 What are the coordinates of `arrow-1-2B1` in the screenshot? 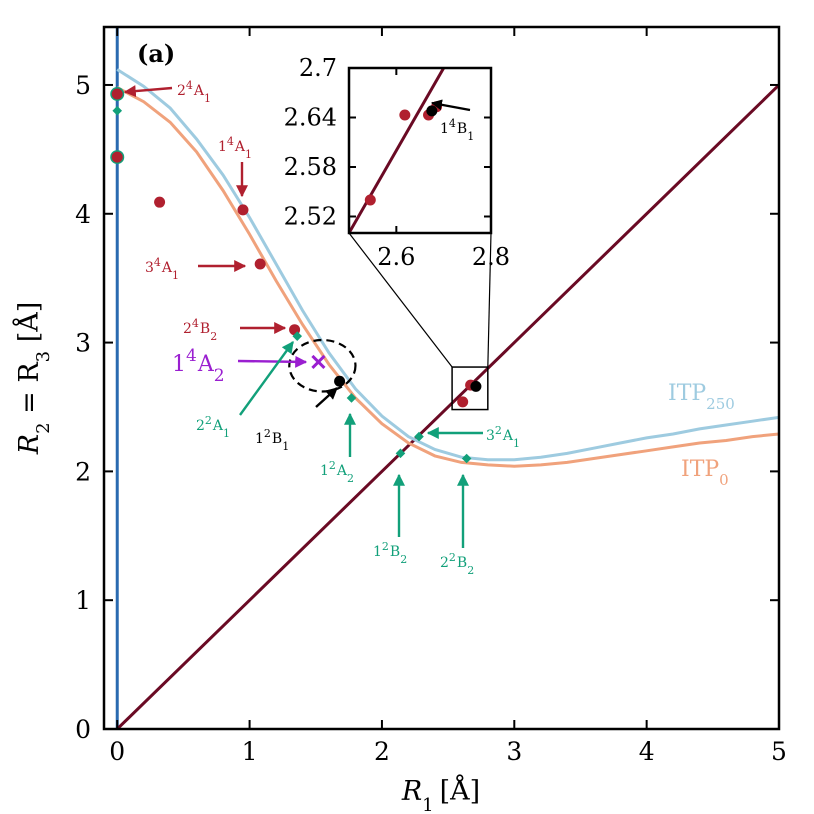 It's located at (326, 397).